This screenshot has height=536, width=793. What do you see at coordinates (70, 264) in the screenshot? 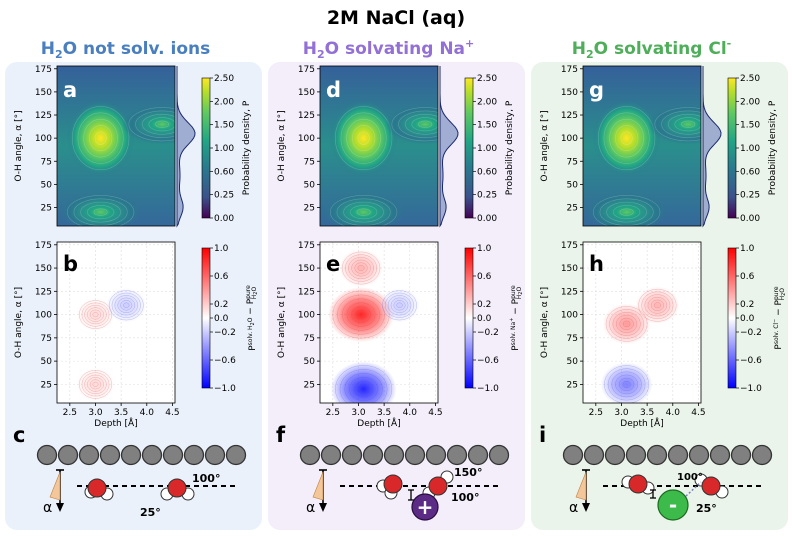
I see `panel-letter: b` at bounding box center [70, 264].